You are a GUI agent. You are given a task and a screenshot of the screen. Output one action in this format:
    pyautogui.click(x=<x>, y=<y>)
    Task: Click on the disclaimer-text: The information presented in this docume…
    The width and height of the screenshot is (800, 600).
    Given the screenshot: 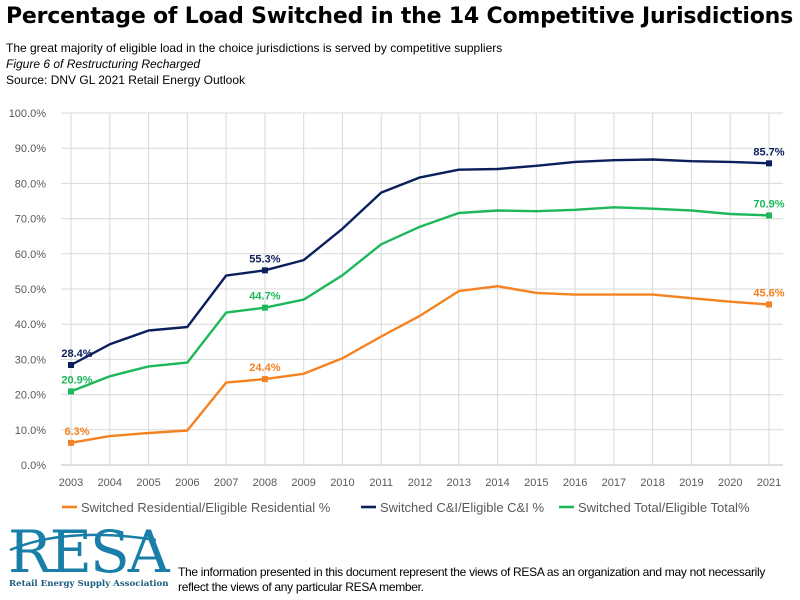 What is the action you would take?
    pyautogui.click(x=472, y=579)
    